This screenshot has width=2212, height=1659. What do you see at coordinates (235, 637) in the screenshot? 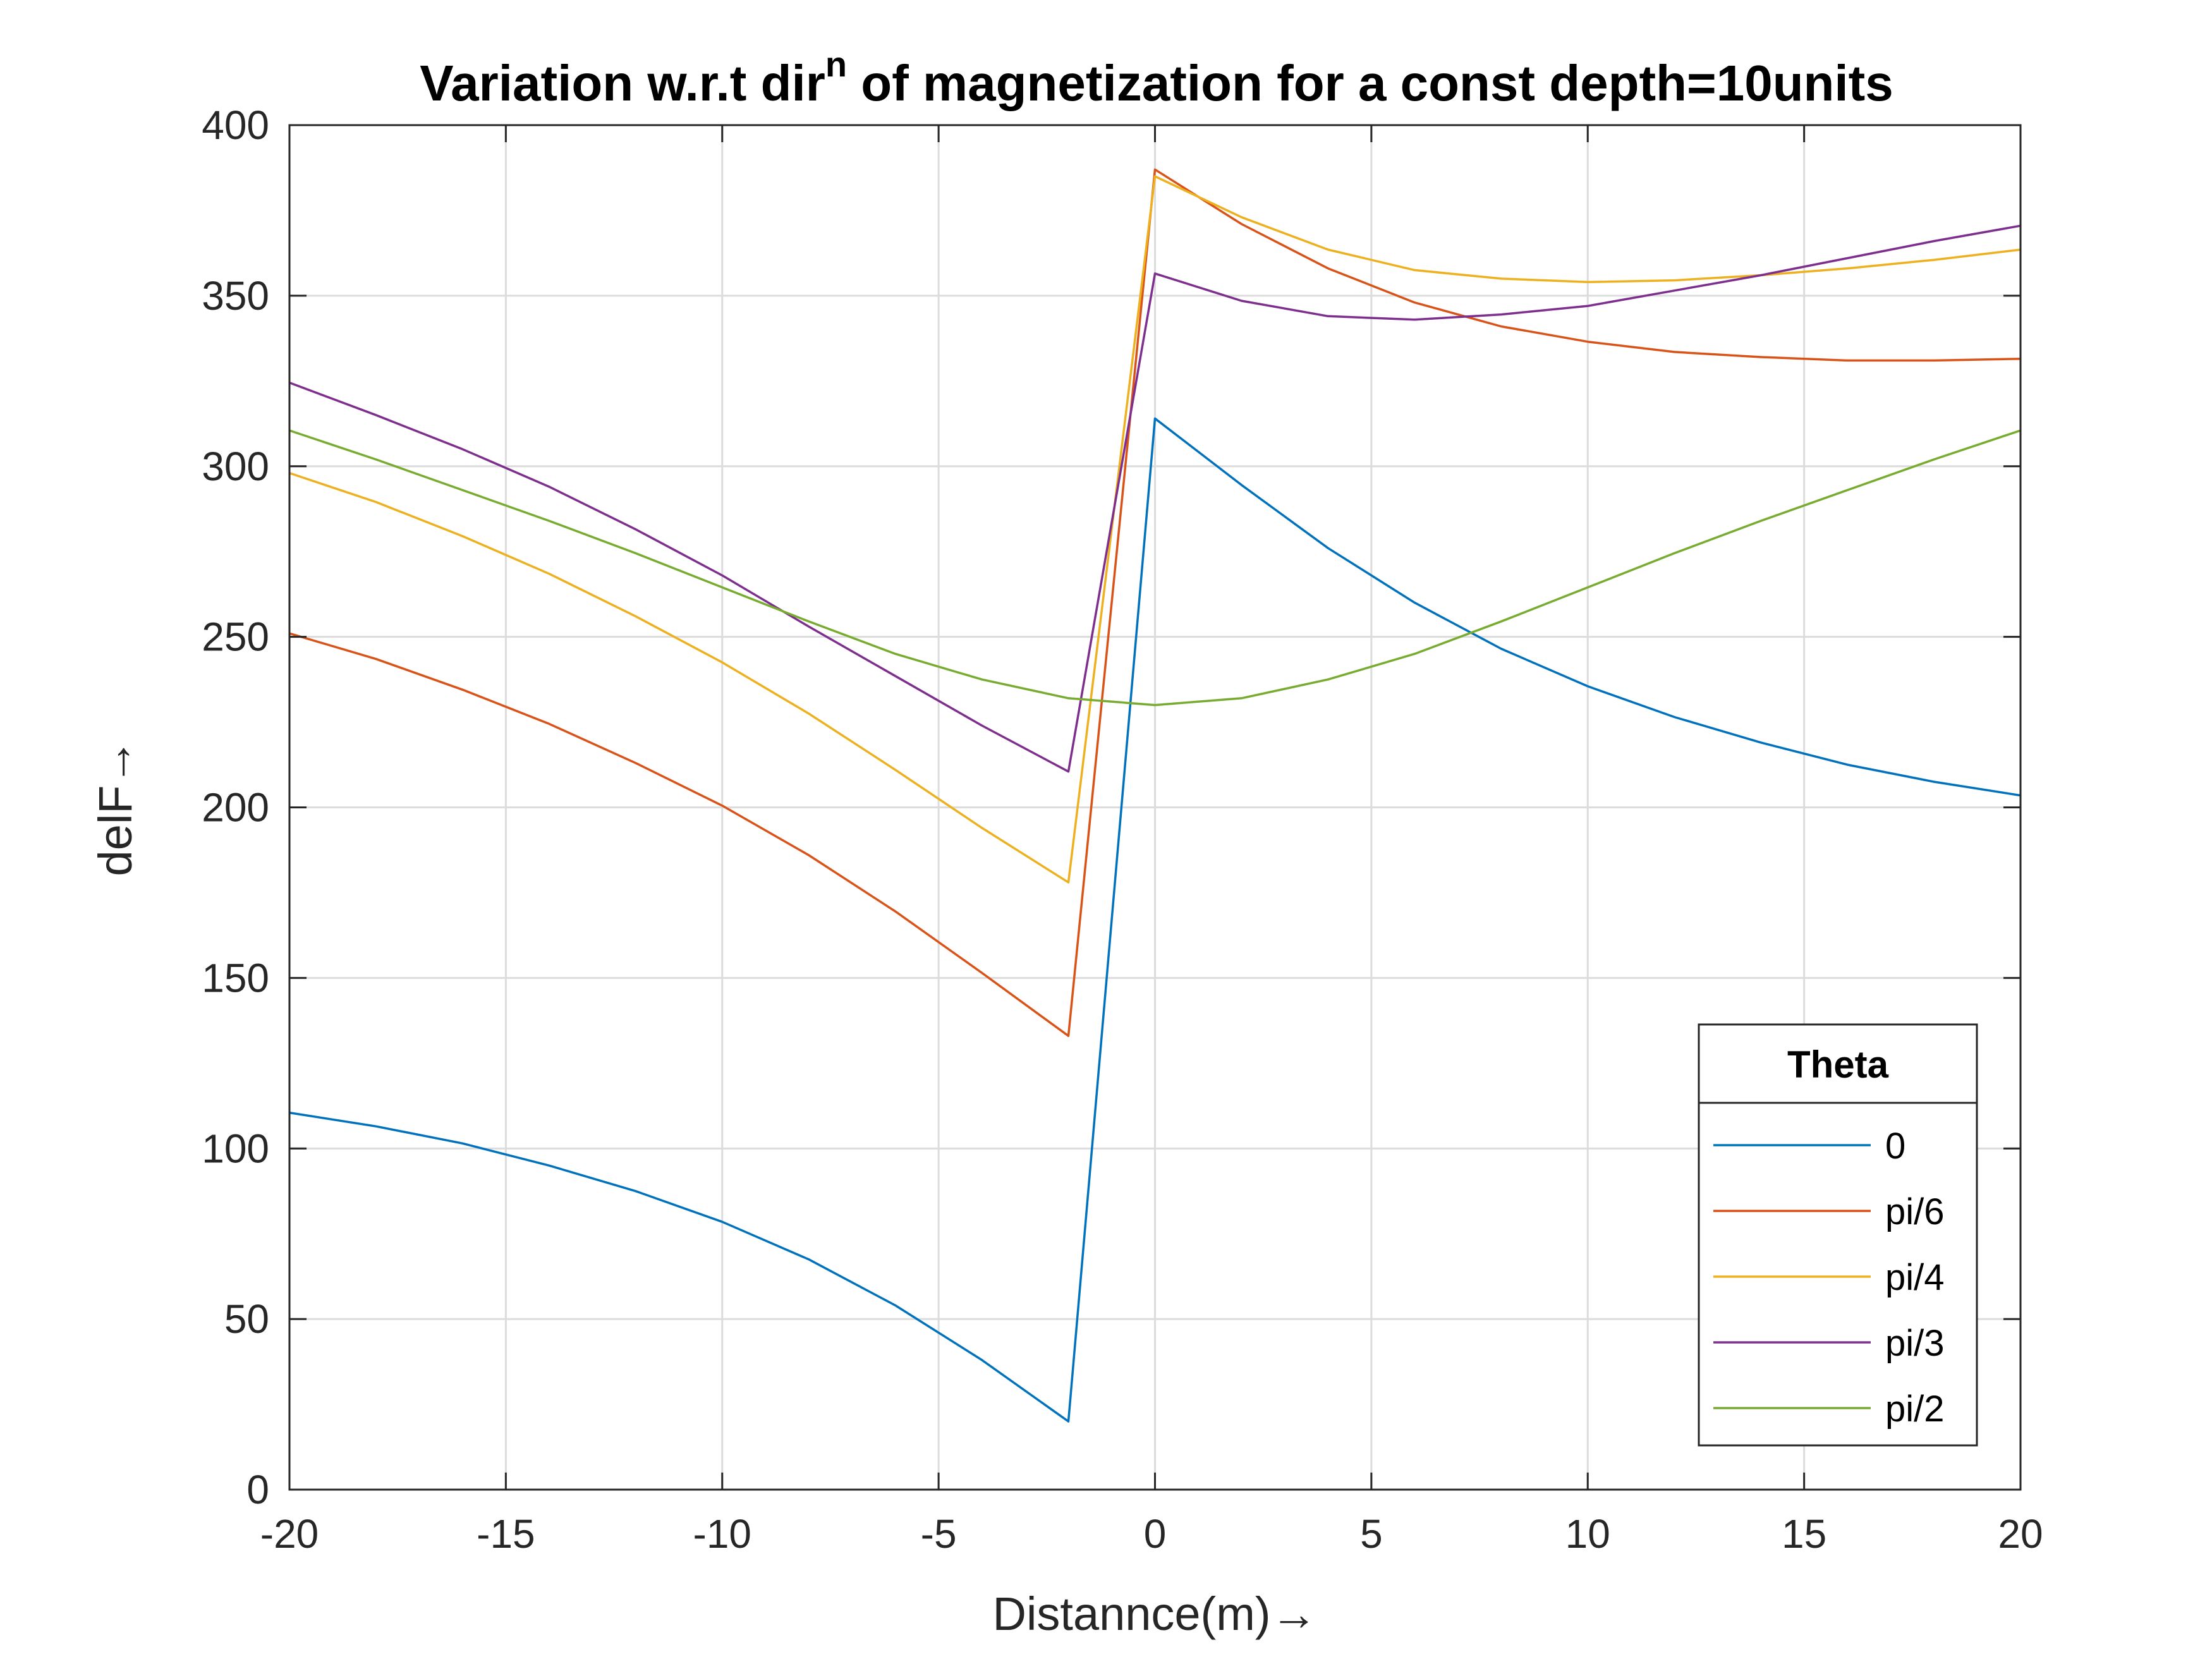
I see `y-tick-label: 250` at bounding box center [235, 637].